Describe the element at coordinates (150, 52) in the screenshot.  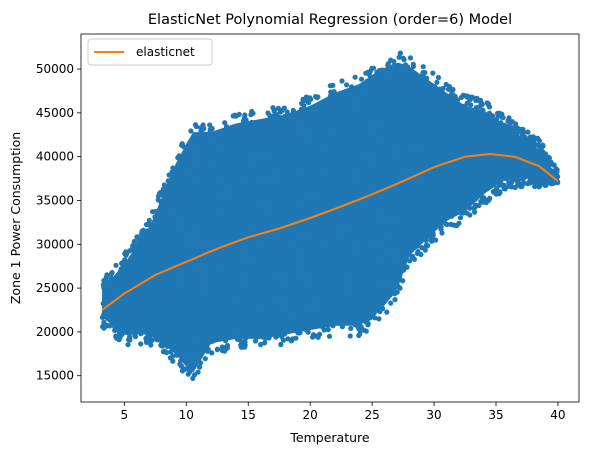
I see `legend-box` at that location.